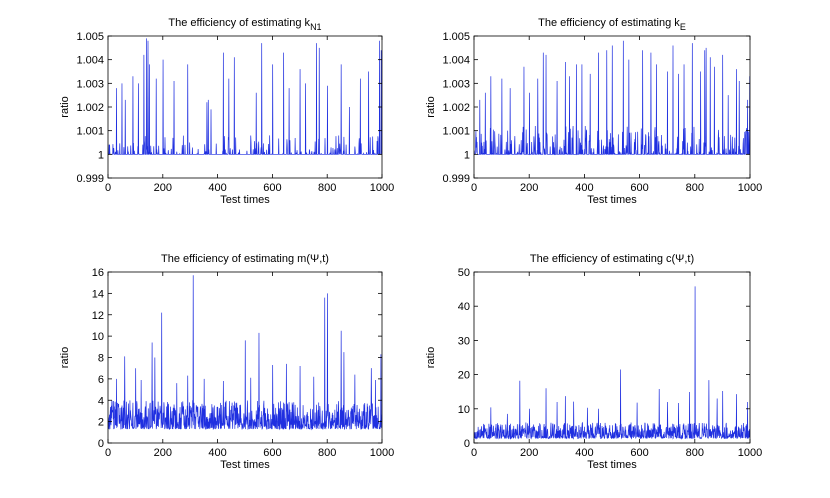 The width and height of the screenshot is (830, 498). I want to click on y-tick-label: 14, so click(98, 294).